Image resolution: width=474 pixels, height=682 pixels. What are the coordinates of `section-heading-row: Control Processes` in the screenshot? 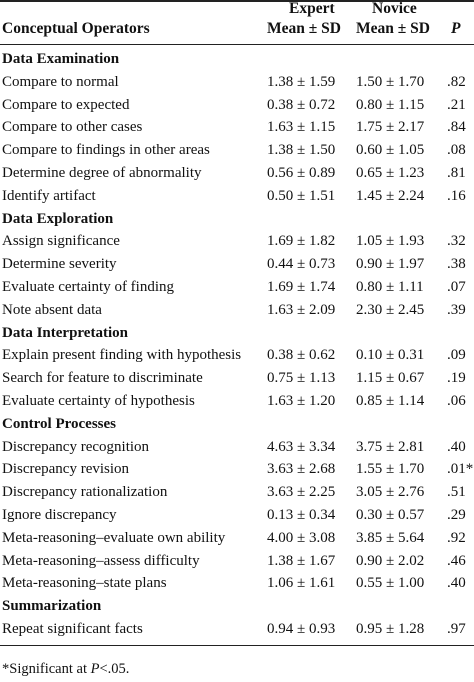 It's located at (237, 424).